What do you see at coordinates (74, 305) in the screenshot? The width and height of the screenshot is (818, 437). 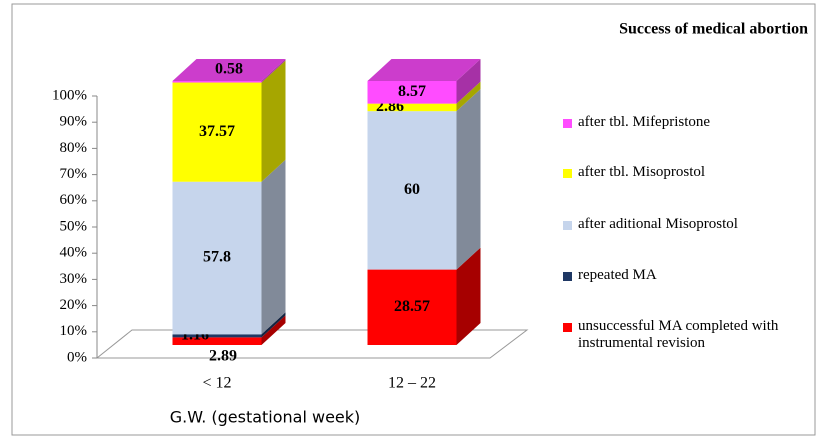 I see `y-tick-label: 20%` at bounding box center [74, 305].